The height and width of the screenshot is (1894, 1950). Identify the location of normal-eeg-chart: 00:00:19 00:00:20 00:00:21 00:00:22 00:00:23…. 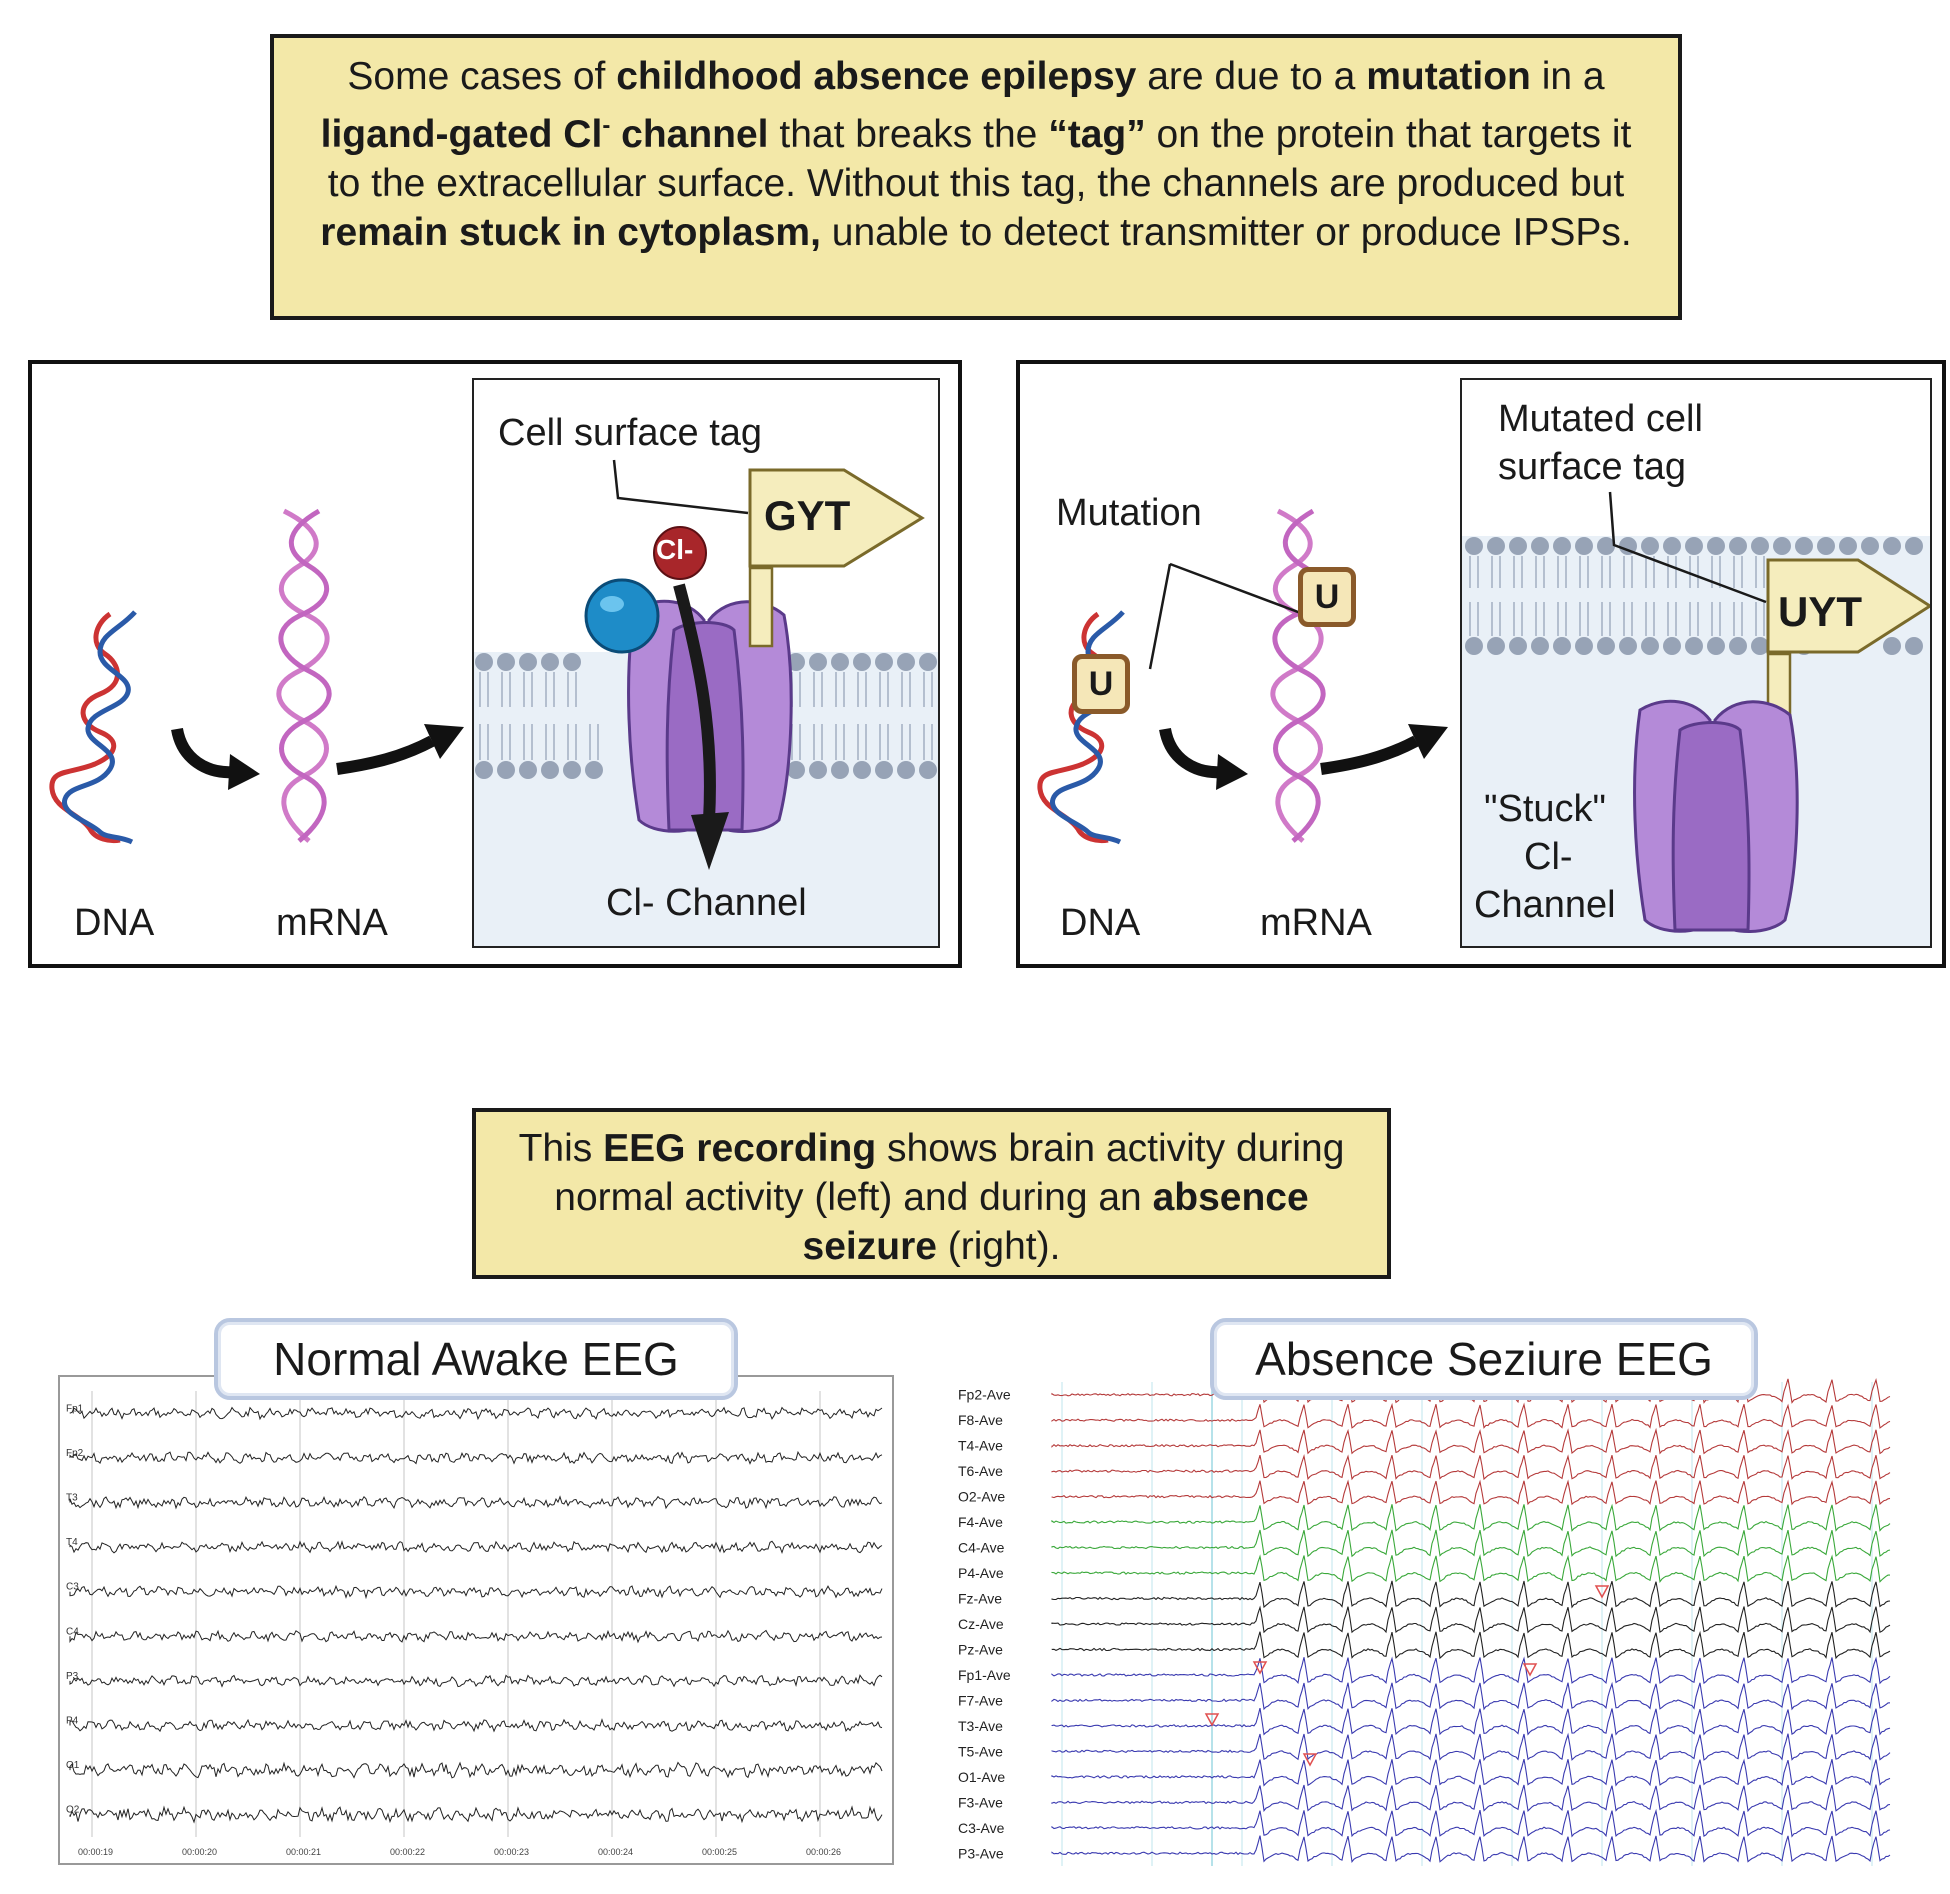
(476, 1620).